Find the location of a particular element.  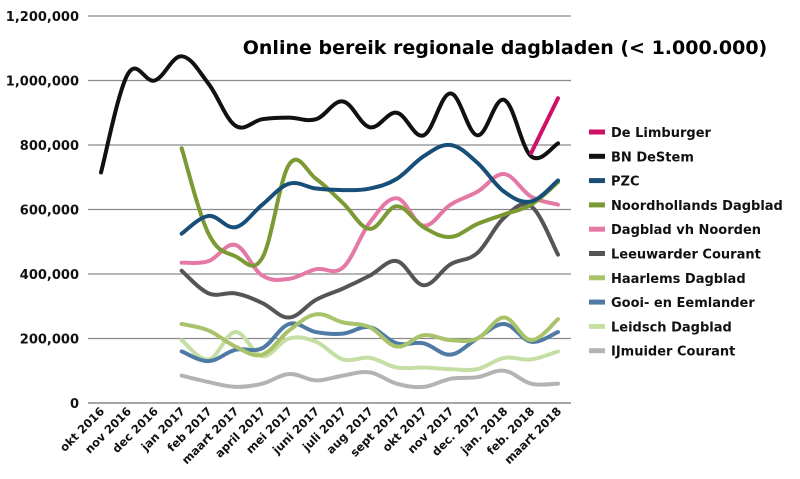

legend-label: PZC is located at coordinates (625, 182).